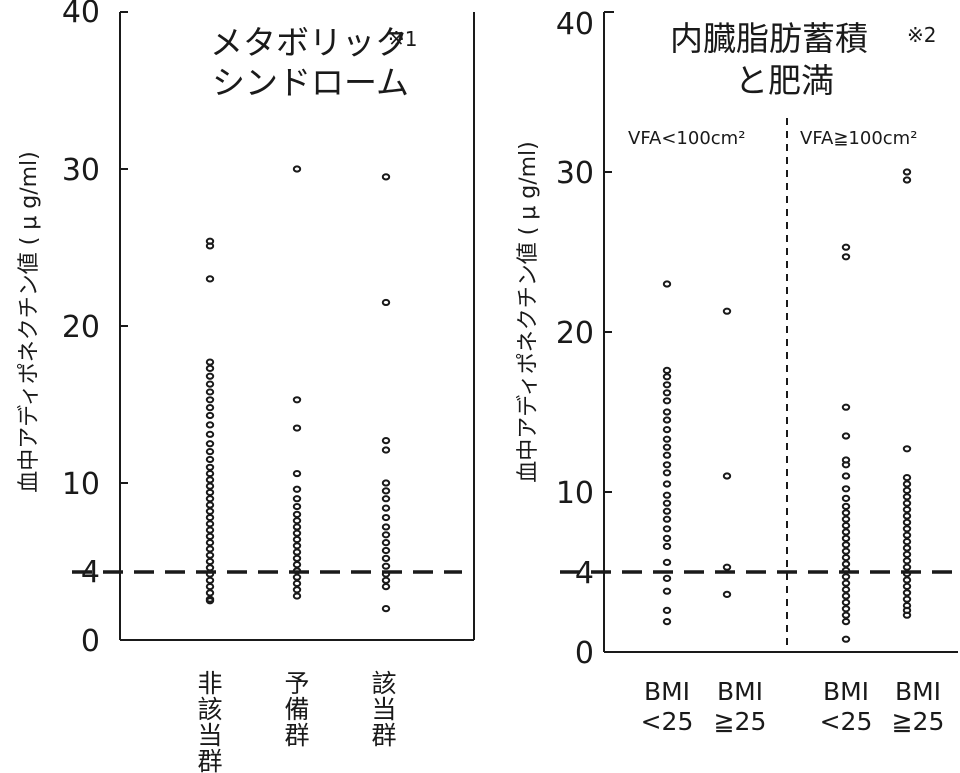 The height and width of the screenshot is (773, 960). What do you see at coordinates (209, 709) in the screenshot?
I see `svg-text: 該` at bounding box center [209, 709].